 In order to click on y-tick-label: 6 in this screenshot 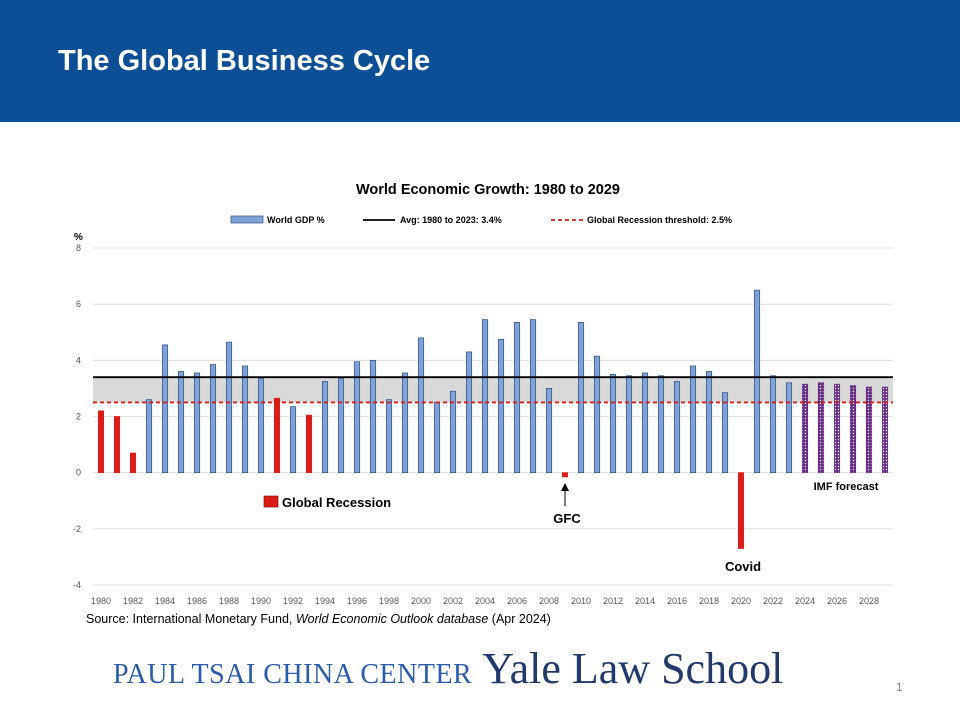, I will do `click(78, 304)`.